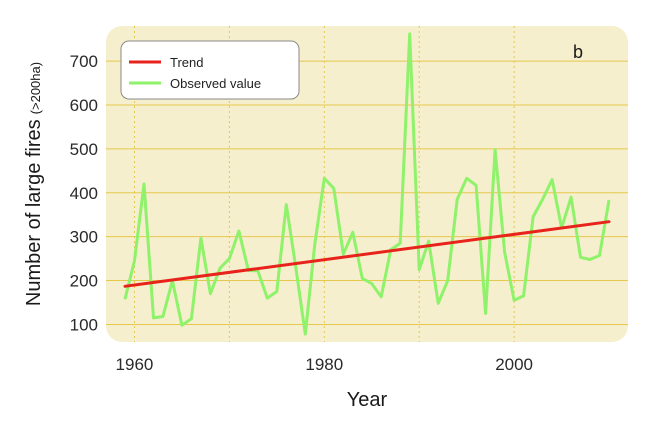  Describe the element at coordinates (34, 212) in the screenshot. I see `y-axis-title-main: Number of large fires` at that location.